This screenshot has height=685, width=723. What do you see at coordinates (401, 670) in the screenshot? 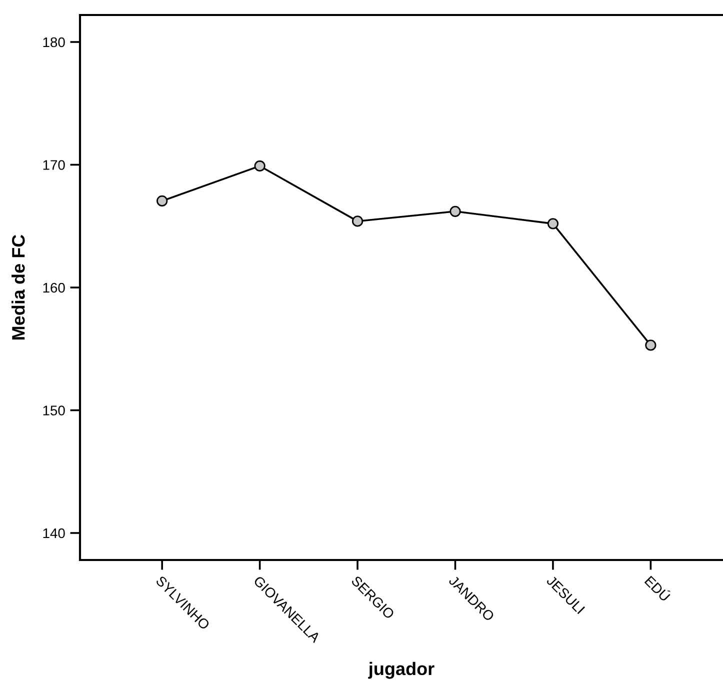
I see `x-axis-title: jugador` at bounding box center [401, 670].